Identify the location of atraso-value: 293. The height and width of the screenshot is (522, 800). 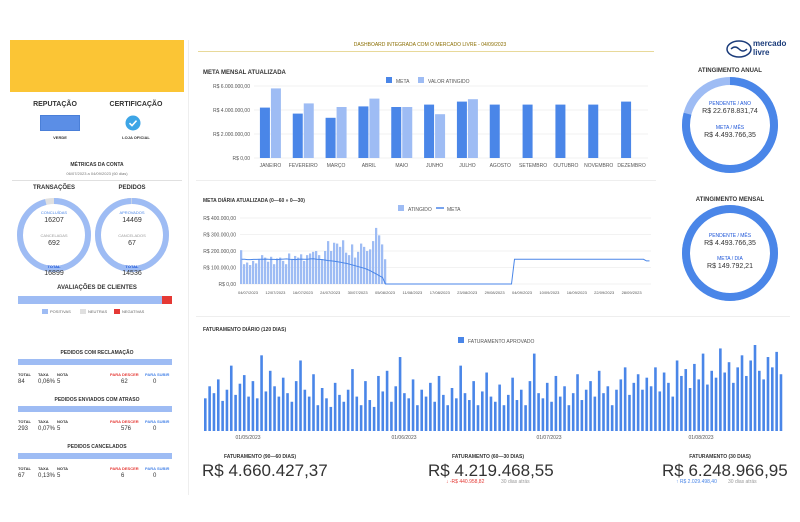
(23, 429).